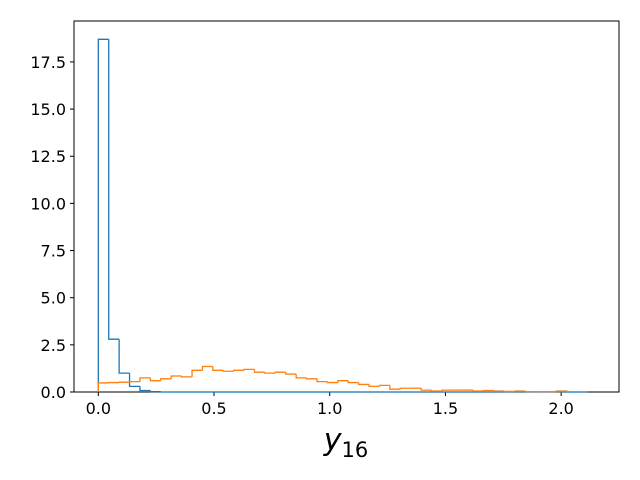 This screenshot has height=480, width=640. I want to click on y-tick-label: 17.5, so click(48, 62).